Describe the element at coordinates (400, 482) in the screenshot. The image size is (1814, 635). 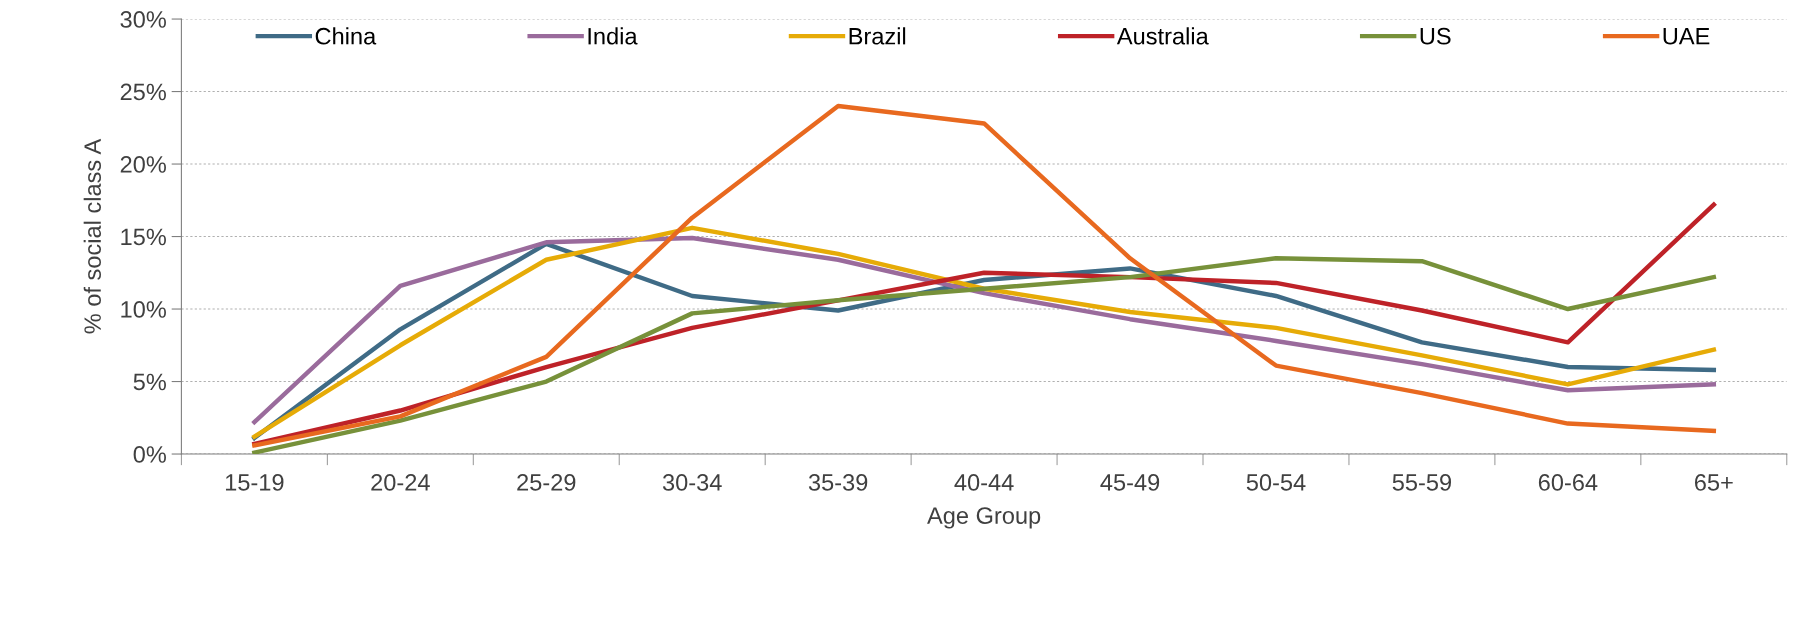
I see `x-tick-label: 20-24` at that location.